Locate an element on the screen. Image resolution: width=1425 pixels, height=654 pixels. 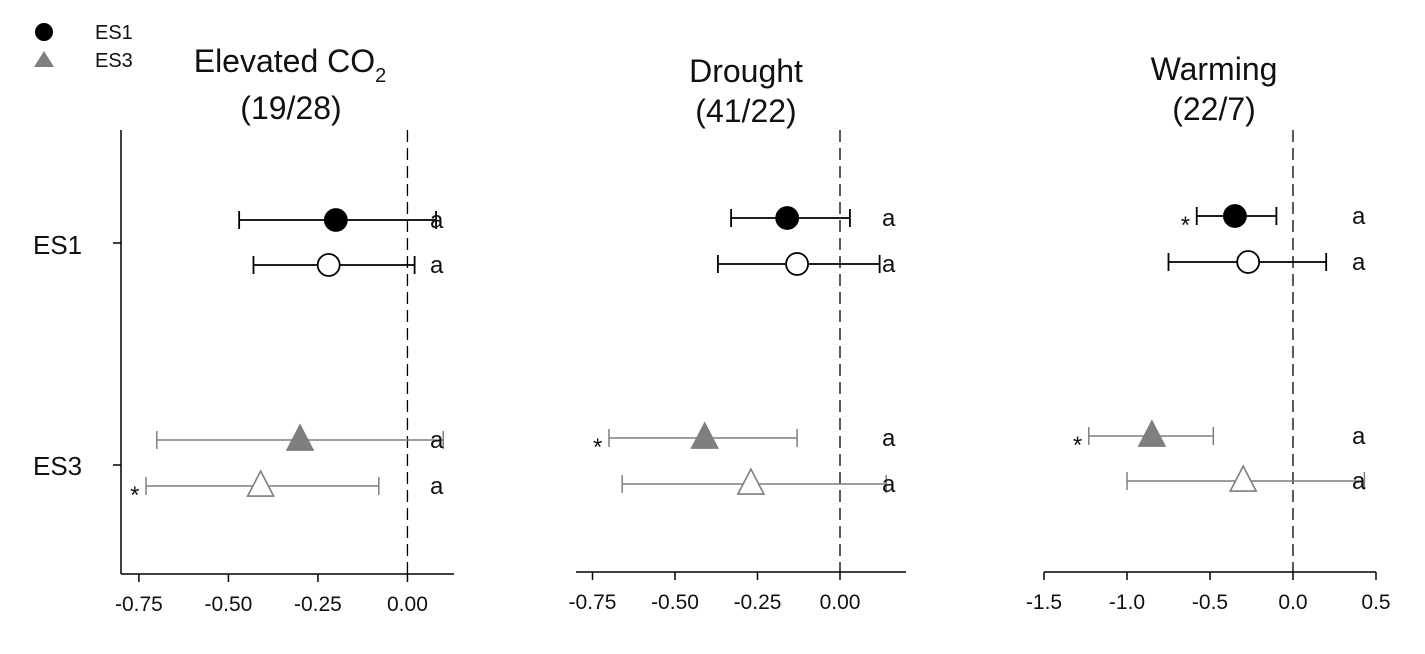
panel-3-es3-open-group-letter: a is located at coordinates (1359, 481).